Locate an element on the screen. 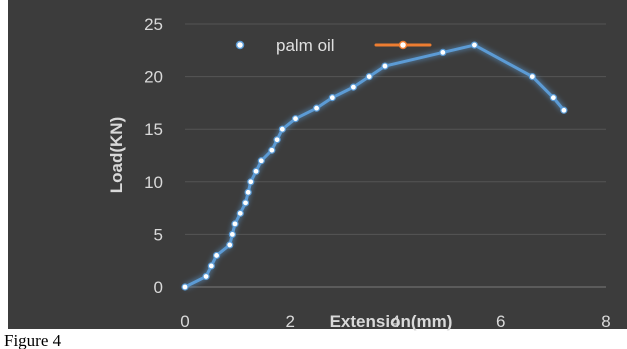 The image size is (627, 349). legend: palm oil is located at coordinates (321, 45).